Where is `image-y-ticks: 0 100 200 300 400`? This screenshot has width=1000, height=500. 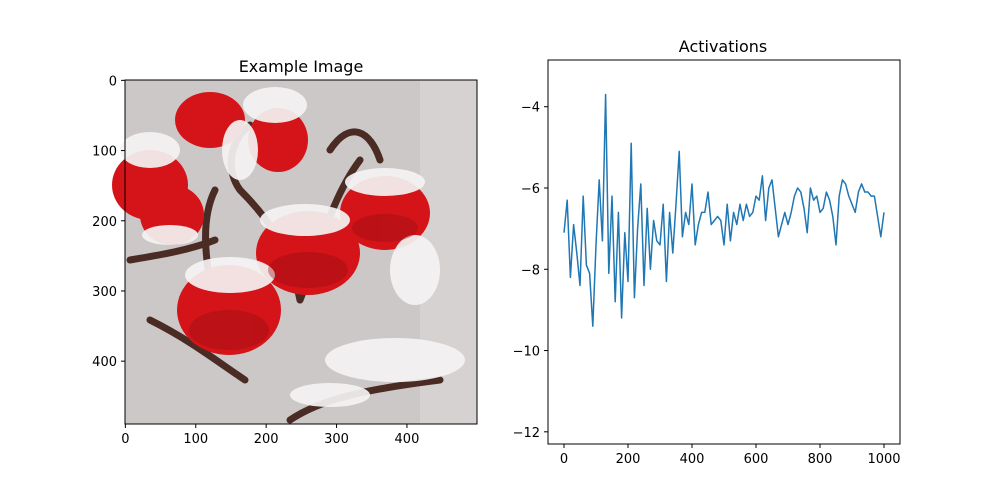
image-y-ticks: 0 100 200 300 400 is located at coordinates (108, 222).